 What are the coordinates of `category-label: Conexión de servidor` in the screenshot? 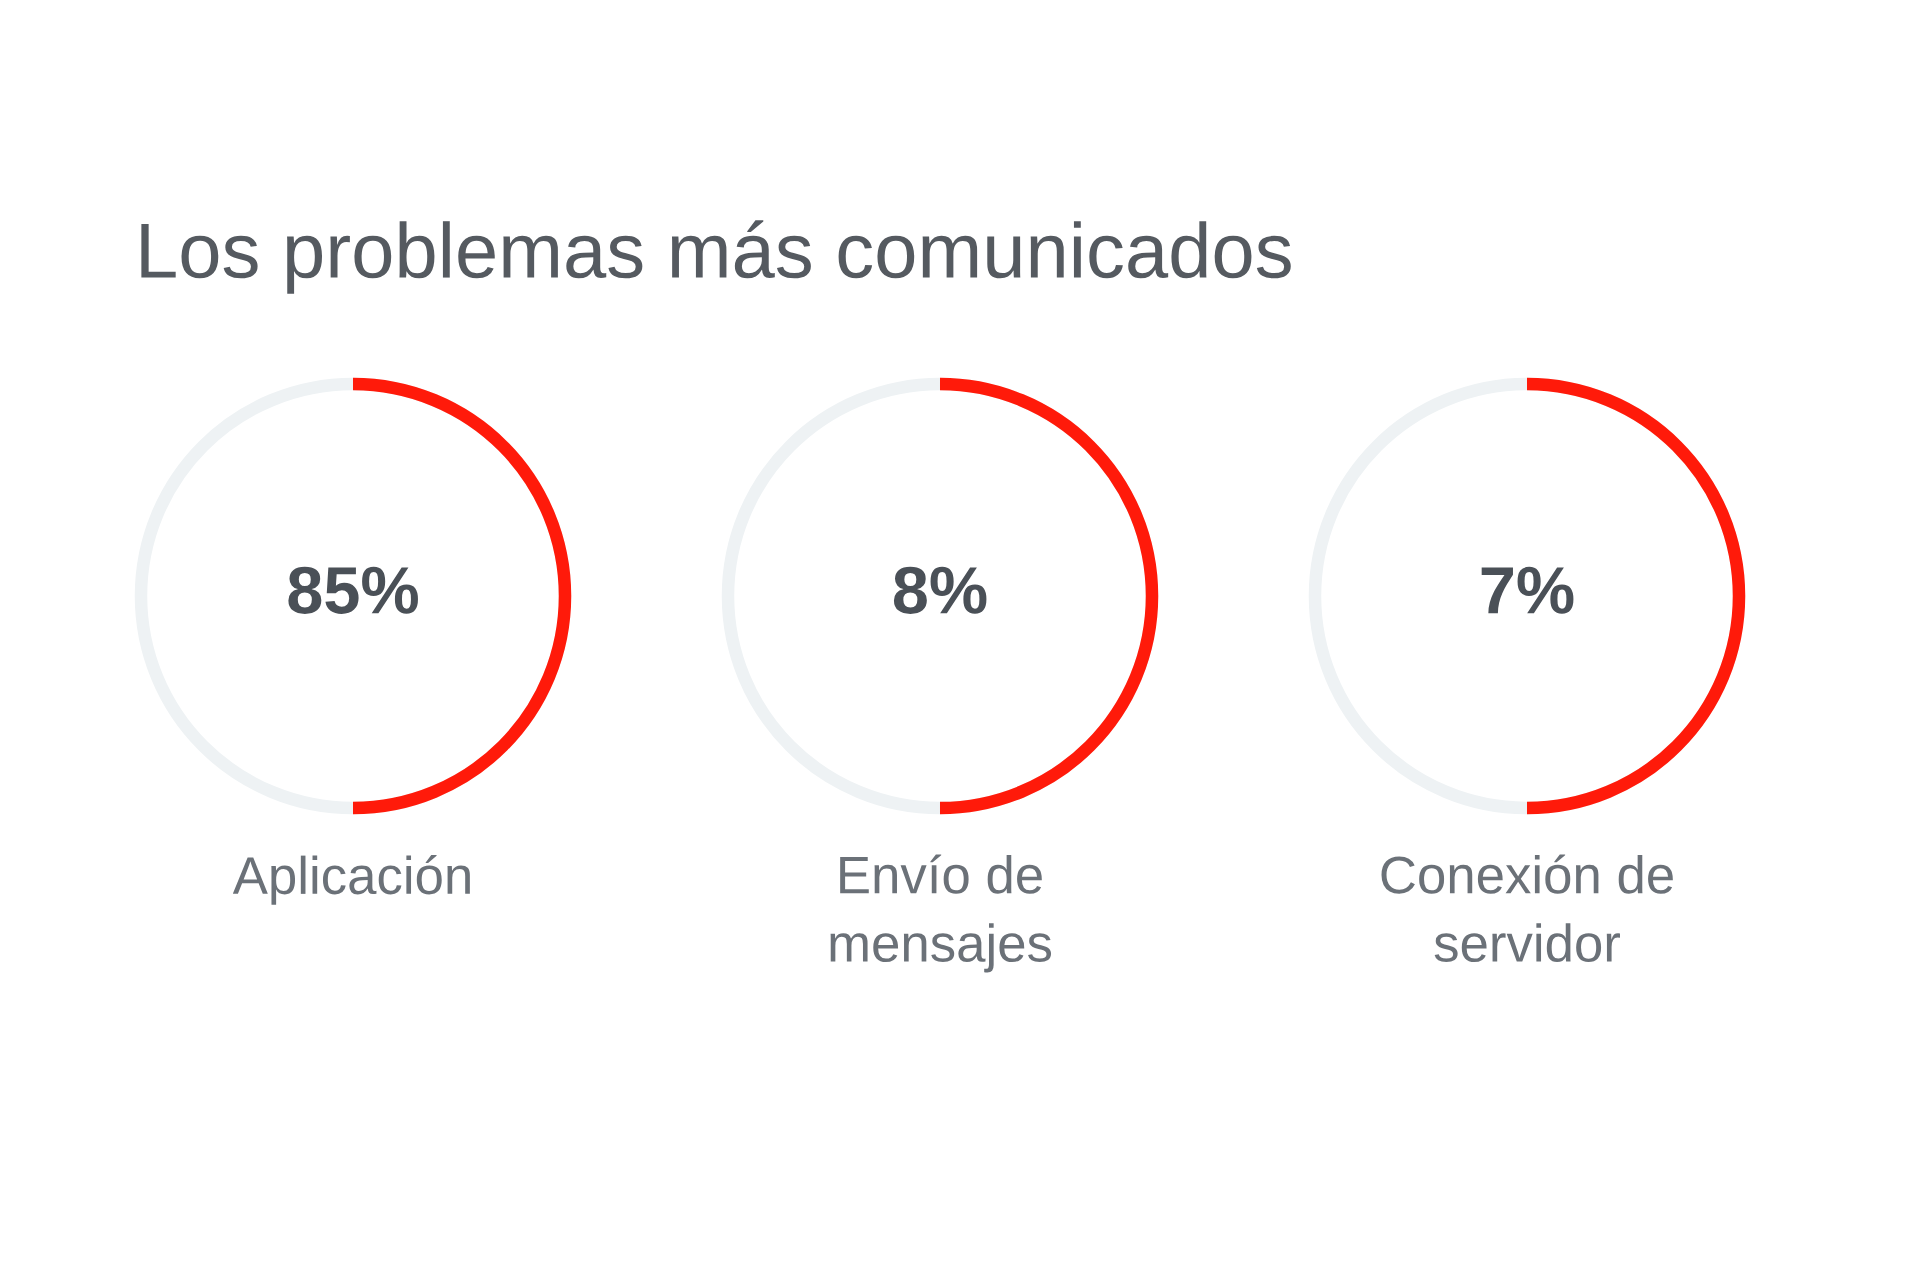 It's located at (1527, 908).